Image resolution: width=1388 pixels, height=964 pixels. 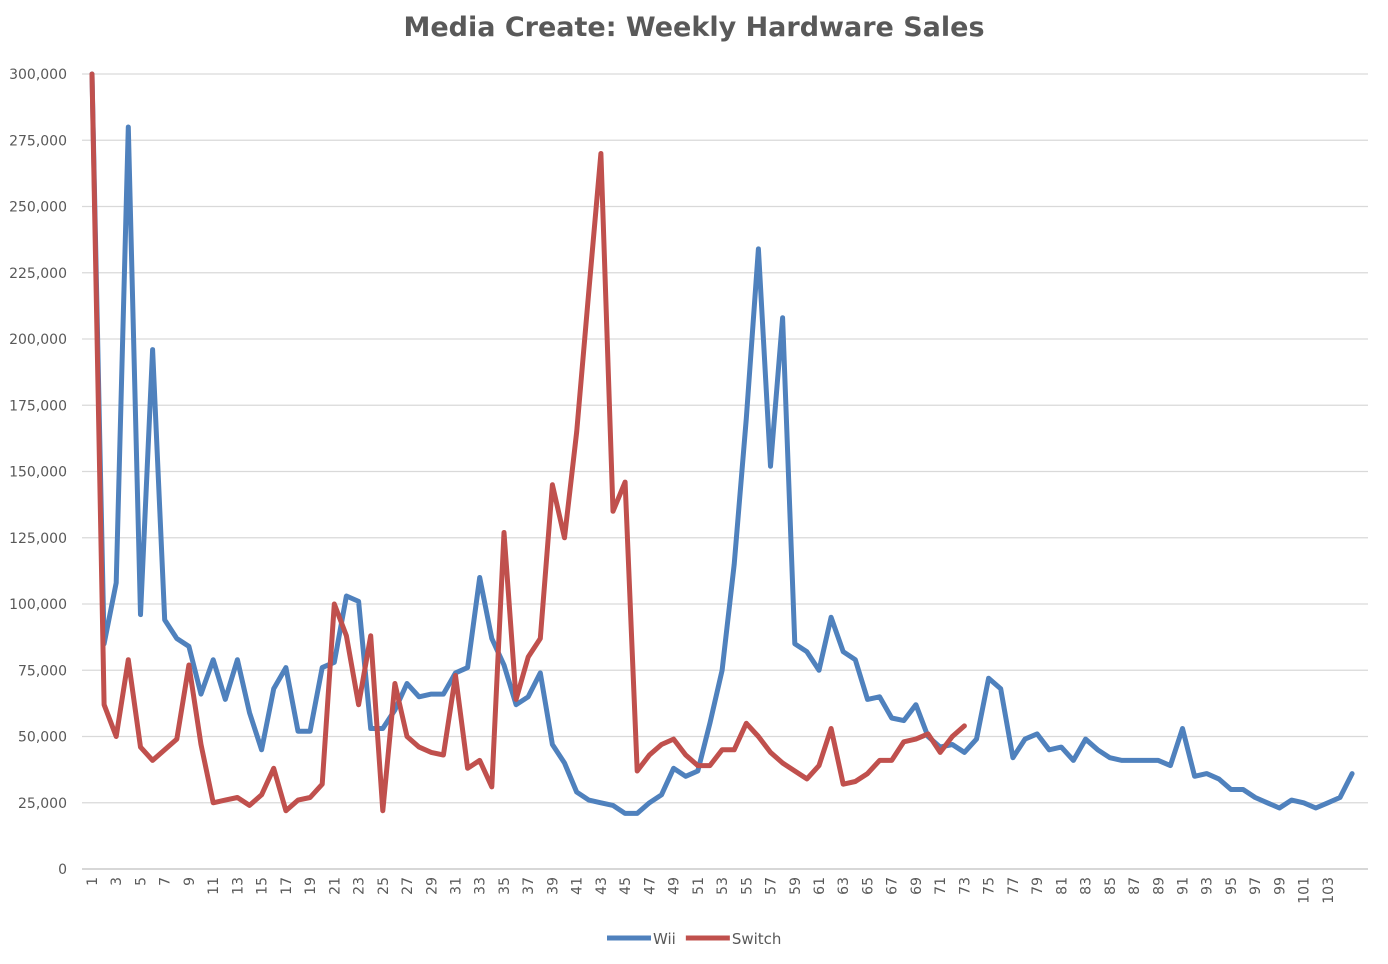 What do you see at coordinates (990, 886) in the screenshot?
I see `x-tick-label: 75` at bounding box center [990, 886].